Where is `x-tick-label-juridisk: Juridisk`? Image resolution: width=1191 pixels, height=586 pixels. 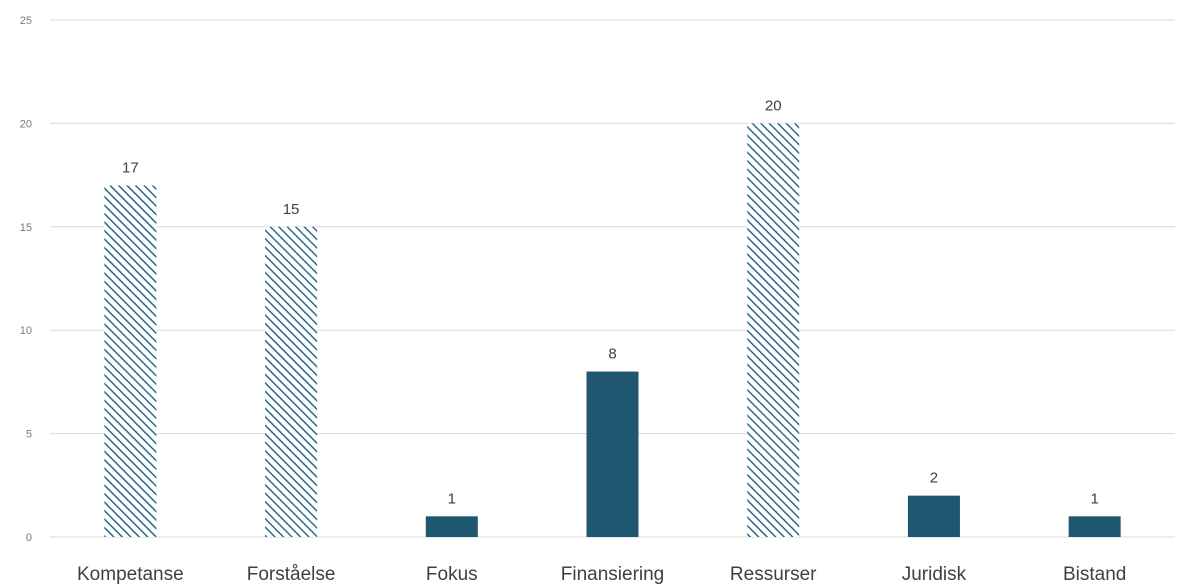 x-tick-label-juridisk: Juridisk is located at coordinates (934, 574).